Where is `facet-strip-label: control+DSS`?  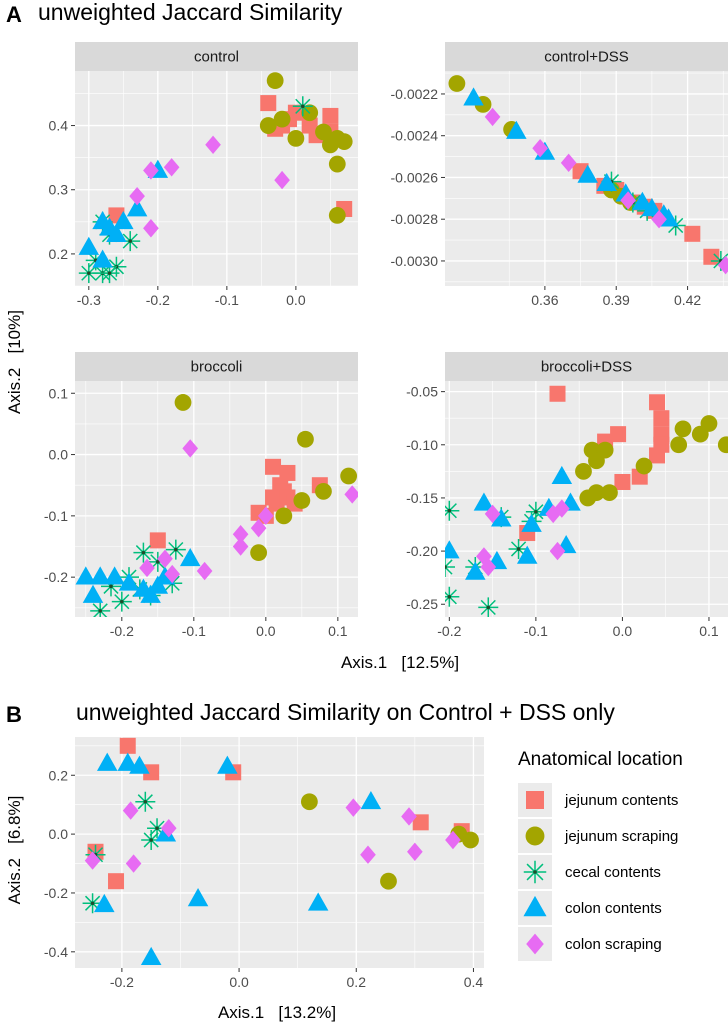 facet-strip-label: control+DSS is located at coordinates (586, 57).